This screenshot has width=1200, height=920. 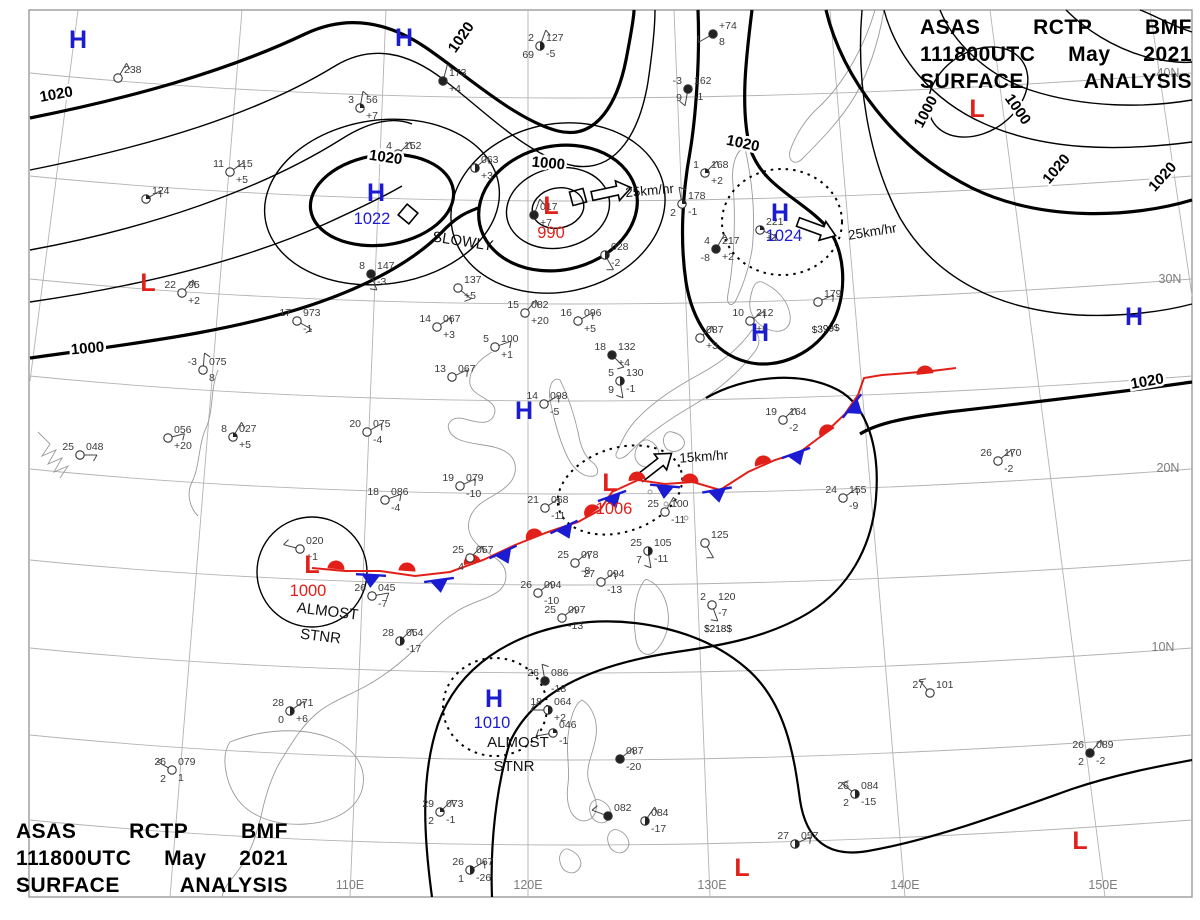 I want to click on station-value-tl: 4, so click(x=389, y=146).